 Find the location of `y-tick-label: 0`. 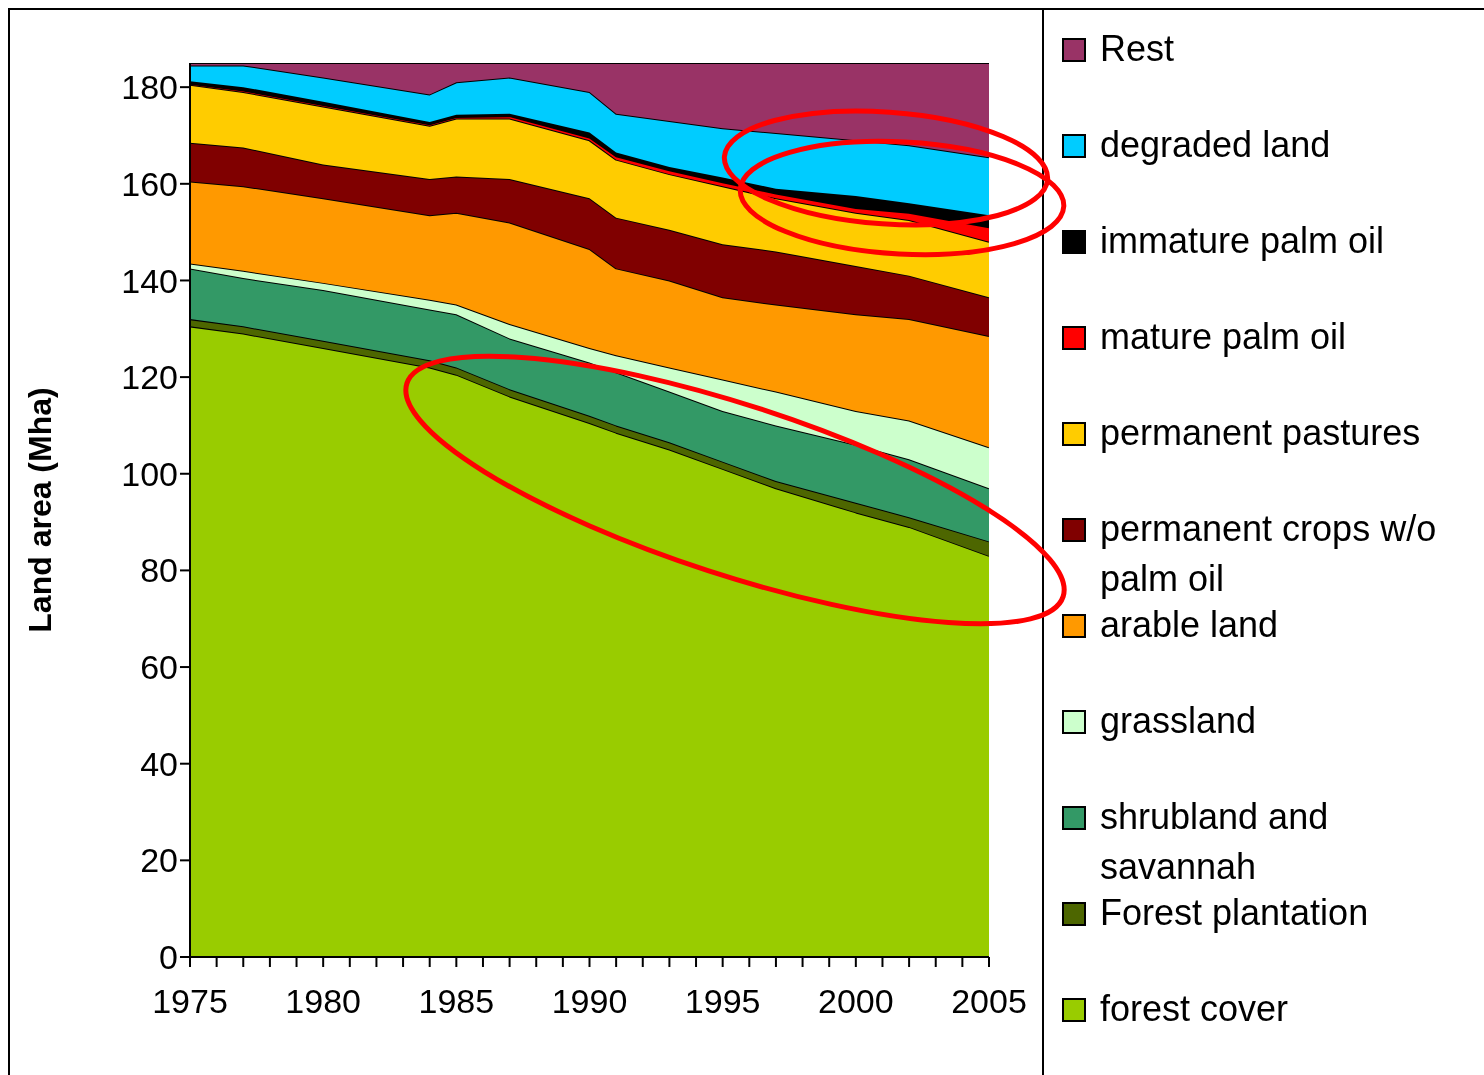

y-tick-label: 0 is located at coordinates (168, 957).